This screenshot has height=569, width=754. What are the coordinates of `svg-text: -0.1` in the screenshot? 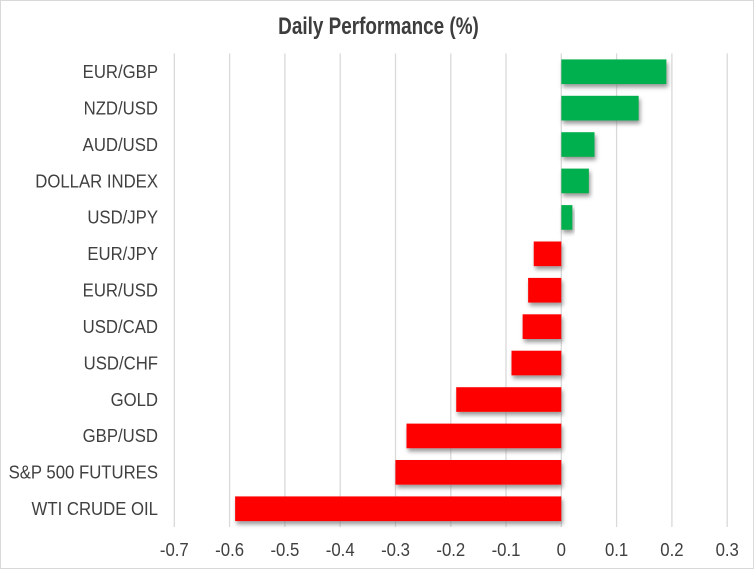 It's located at (506, 549).